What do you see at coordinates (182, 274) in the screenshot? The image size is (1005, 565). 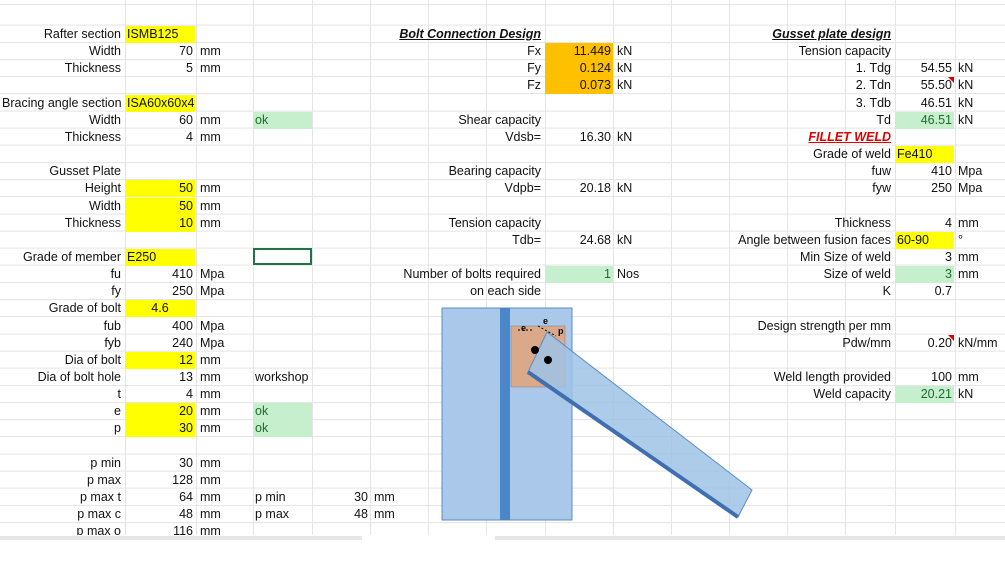 I see `value: 410` at bounding box center [182, 274].